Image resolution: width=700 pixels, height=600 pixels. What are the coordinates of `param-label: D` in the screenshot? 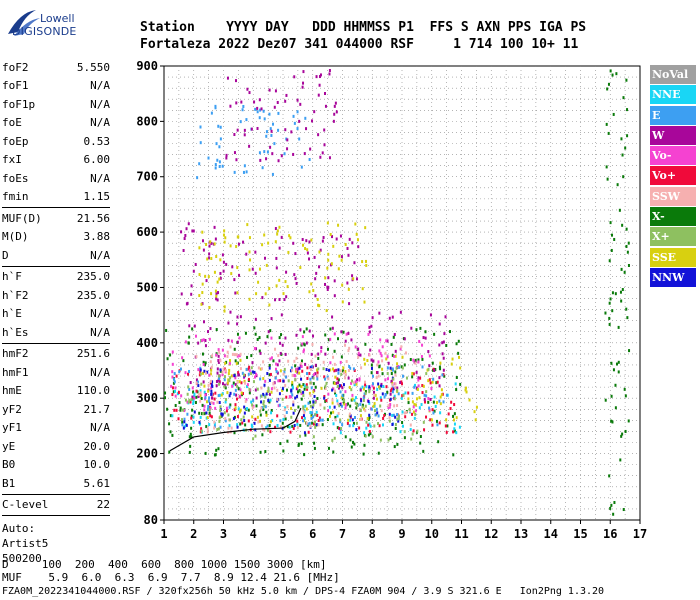 It's located at (5, 255).